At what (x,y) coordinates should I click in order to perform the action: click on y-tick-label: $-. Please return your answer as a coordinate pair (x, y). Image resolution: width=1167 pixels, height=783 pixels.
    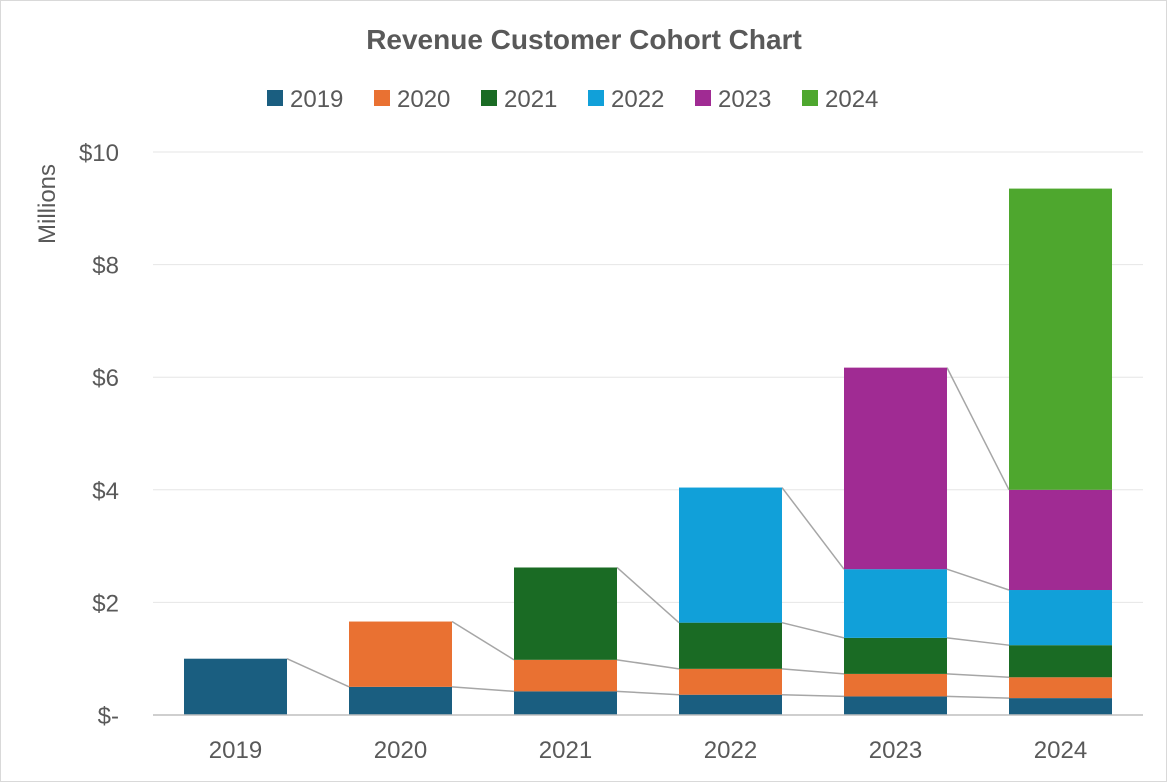
    Looking at the image, I should click on (108, 716).